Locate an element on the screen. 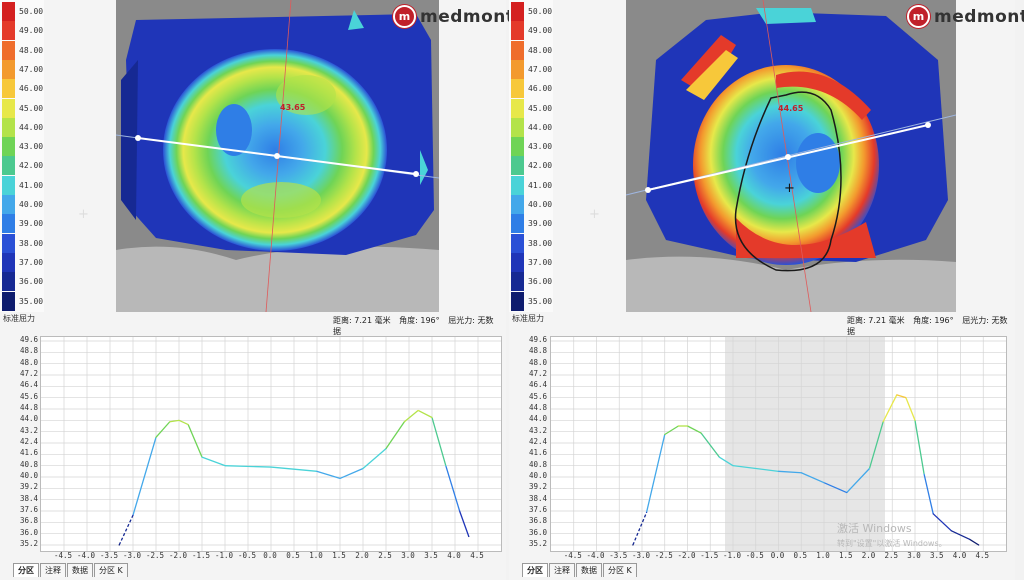 This screenshot has height=580, width=1024. crosshair-icon: + is located at coordinates (594, 214).